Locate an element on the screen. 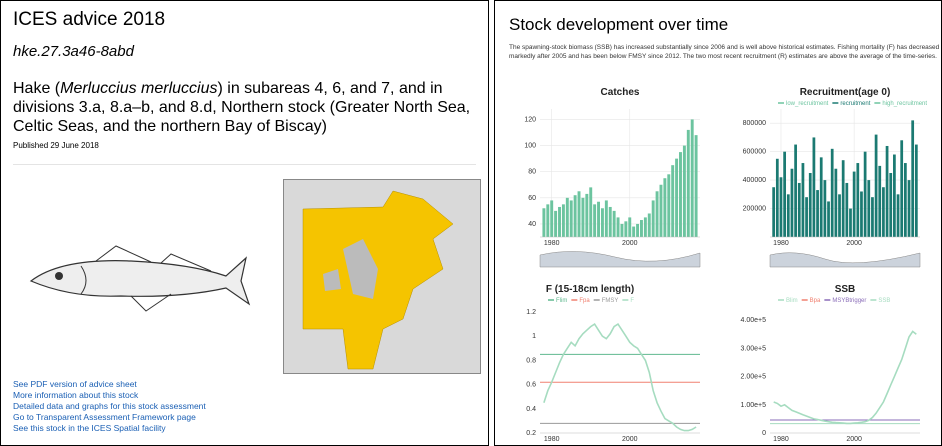  chart-title: F (15-18cm length) is located at coordinates (590, 289).